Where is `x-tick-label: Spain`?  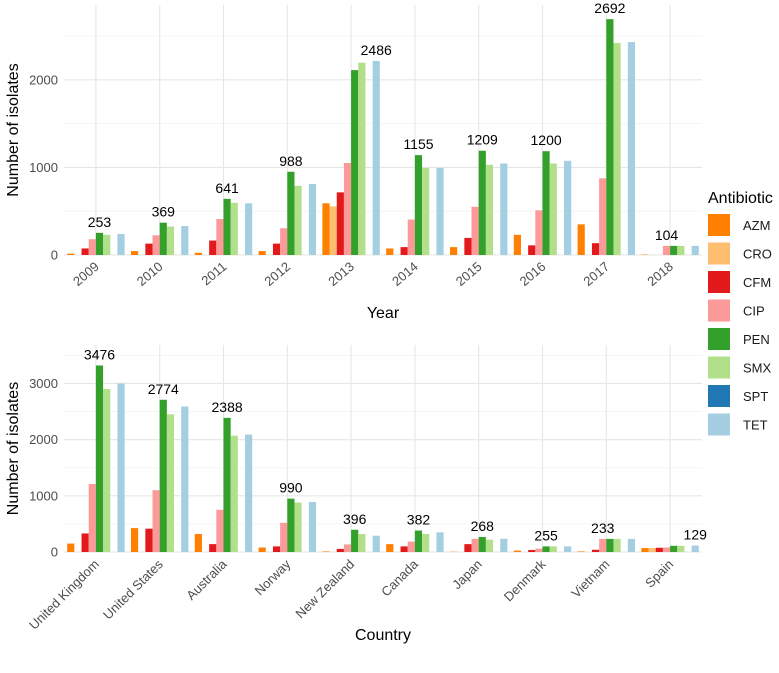 x-tick-label: Spain is located at coordinates (659, 574).